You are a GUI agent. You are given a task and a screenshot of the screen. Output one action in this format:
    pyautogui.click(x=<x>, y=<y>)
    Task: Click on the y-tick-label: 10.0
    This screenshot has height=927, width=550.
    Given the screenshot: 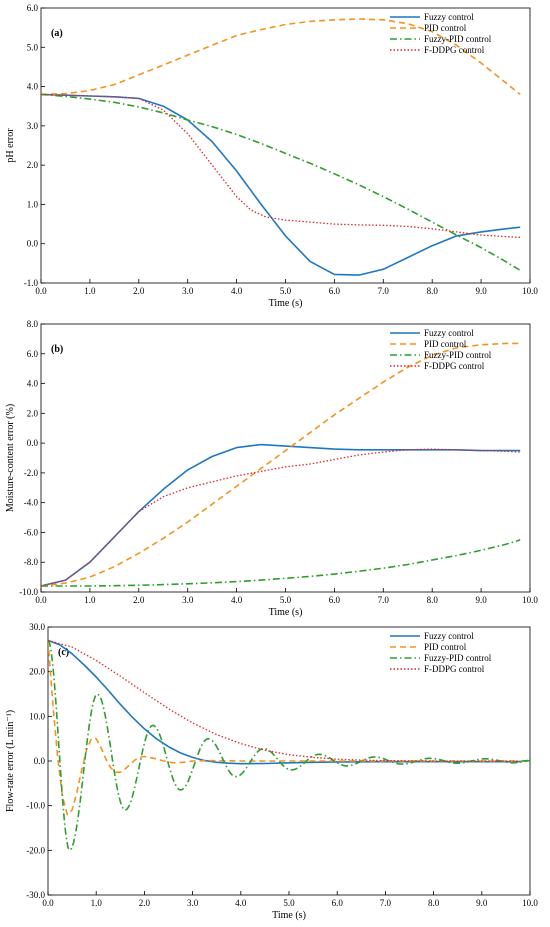 What is the action you would take?
    pyautogui.click(x=37, y=716)
    